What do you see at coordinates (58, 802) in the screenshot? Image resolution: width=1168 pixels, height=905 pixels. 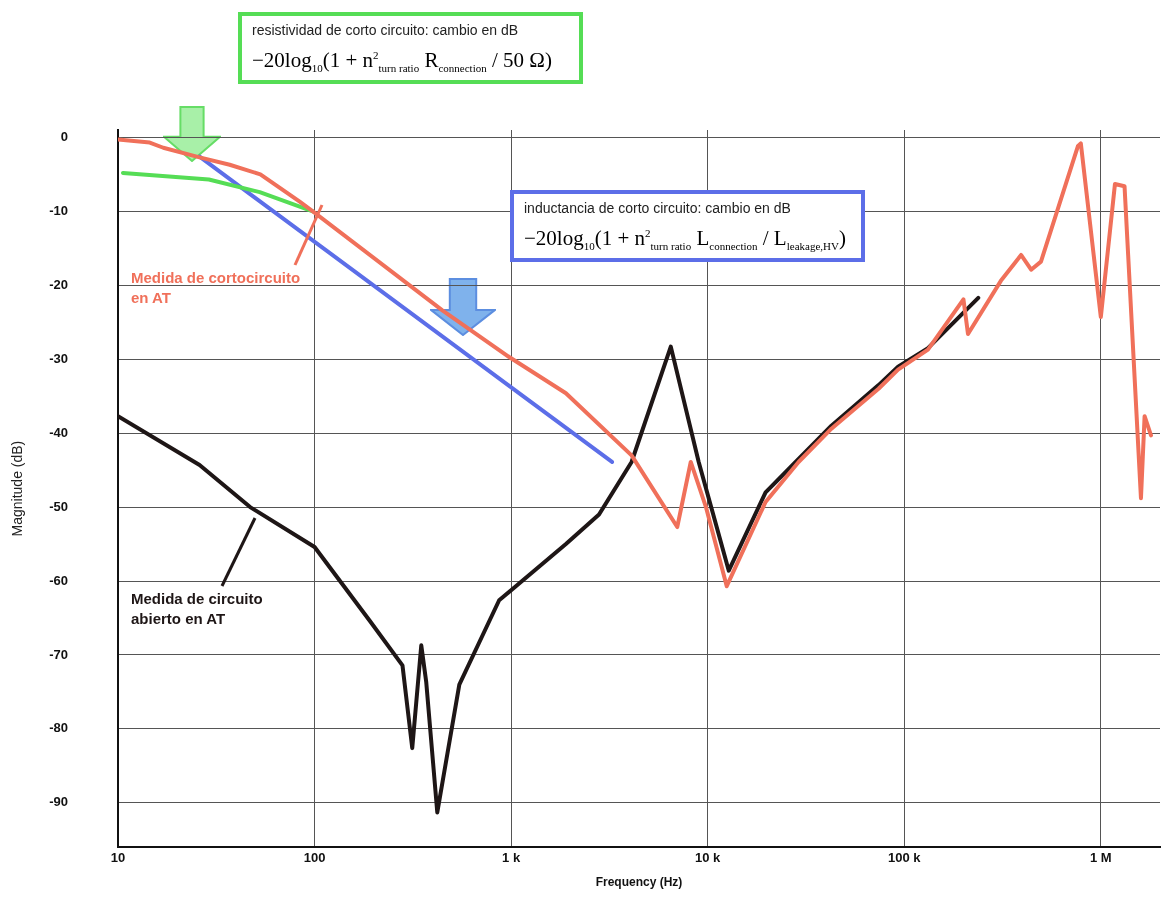 I see `y-tick-label: -90` at bounding box center [58, 802].